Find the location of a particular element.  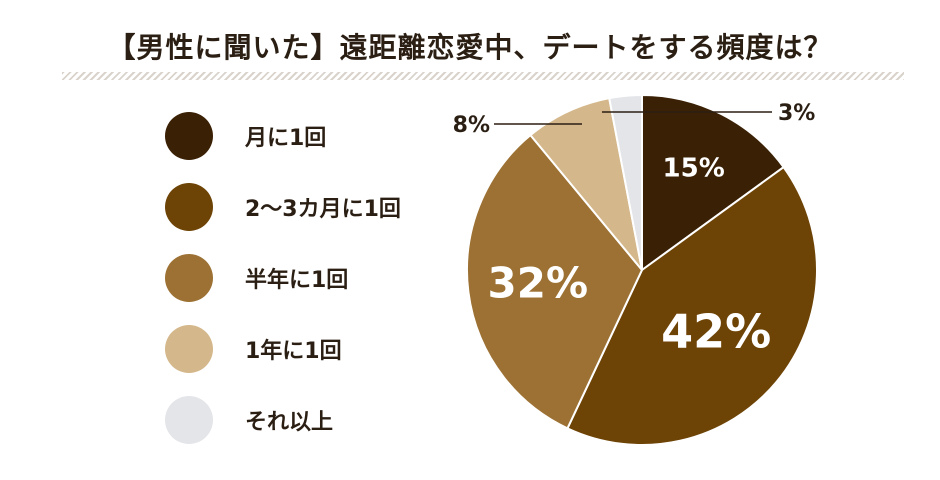

slice-label-5: 3% is located at coordinates (796, 113).